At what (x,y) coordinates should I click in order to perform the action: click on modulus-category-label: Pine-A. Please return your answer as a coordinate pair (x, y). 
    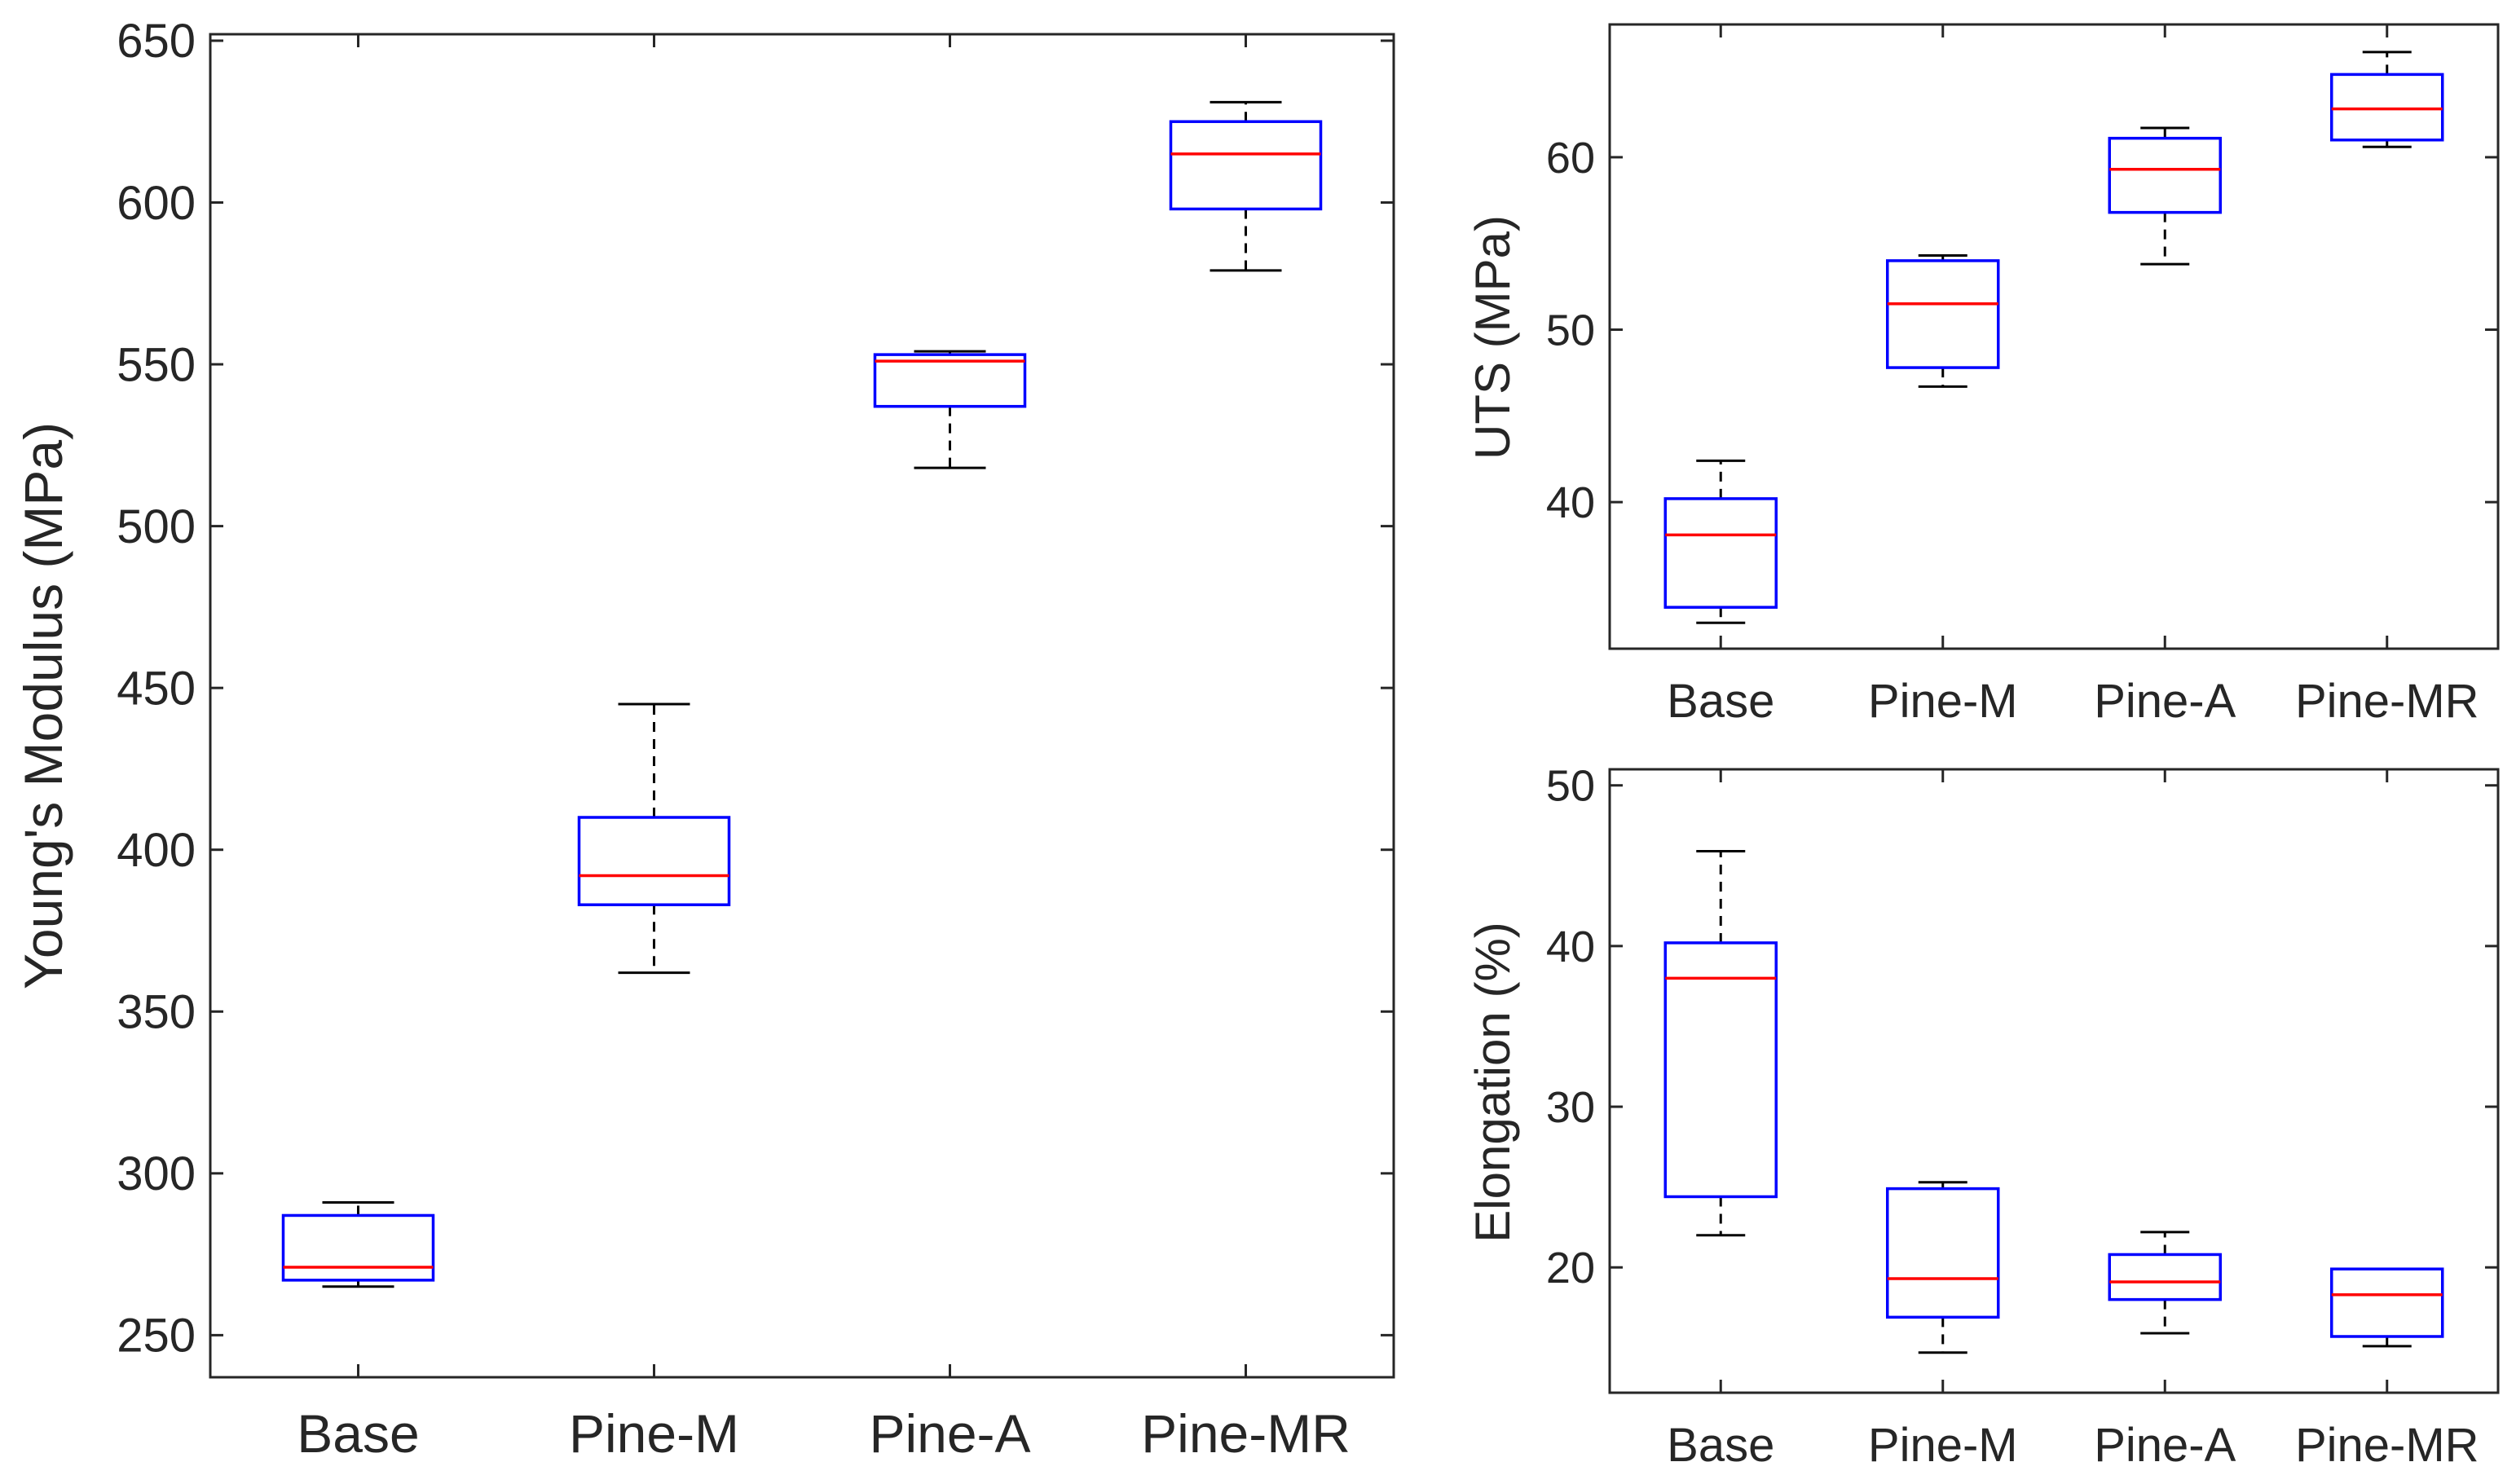
    Looking at the image, I should click on (949, 1433).